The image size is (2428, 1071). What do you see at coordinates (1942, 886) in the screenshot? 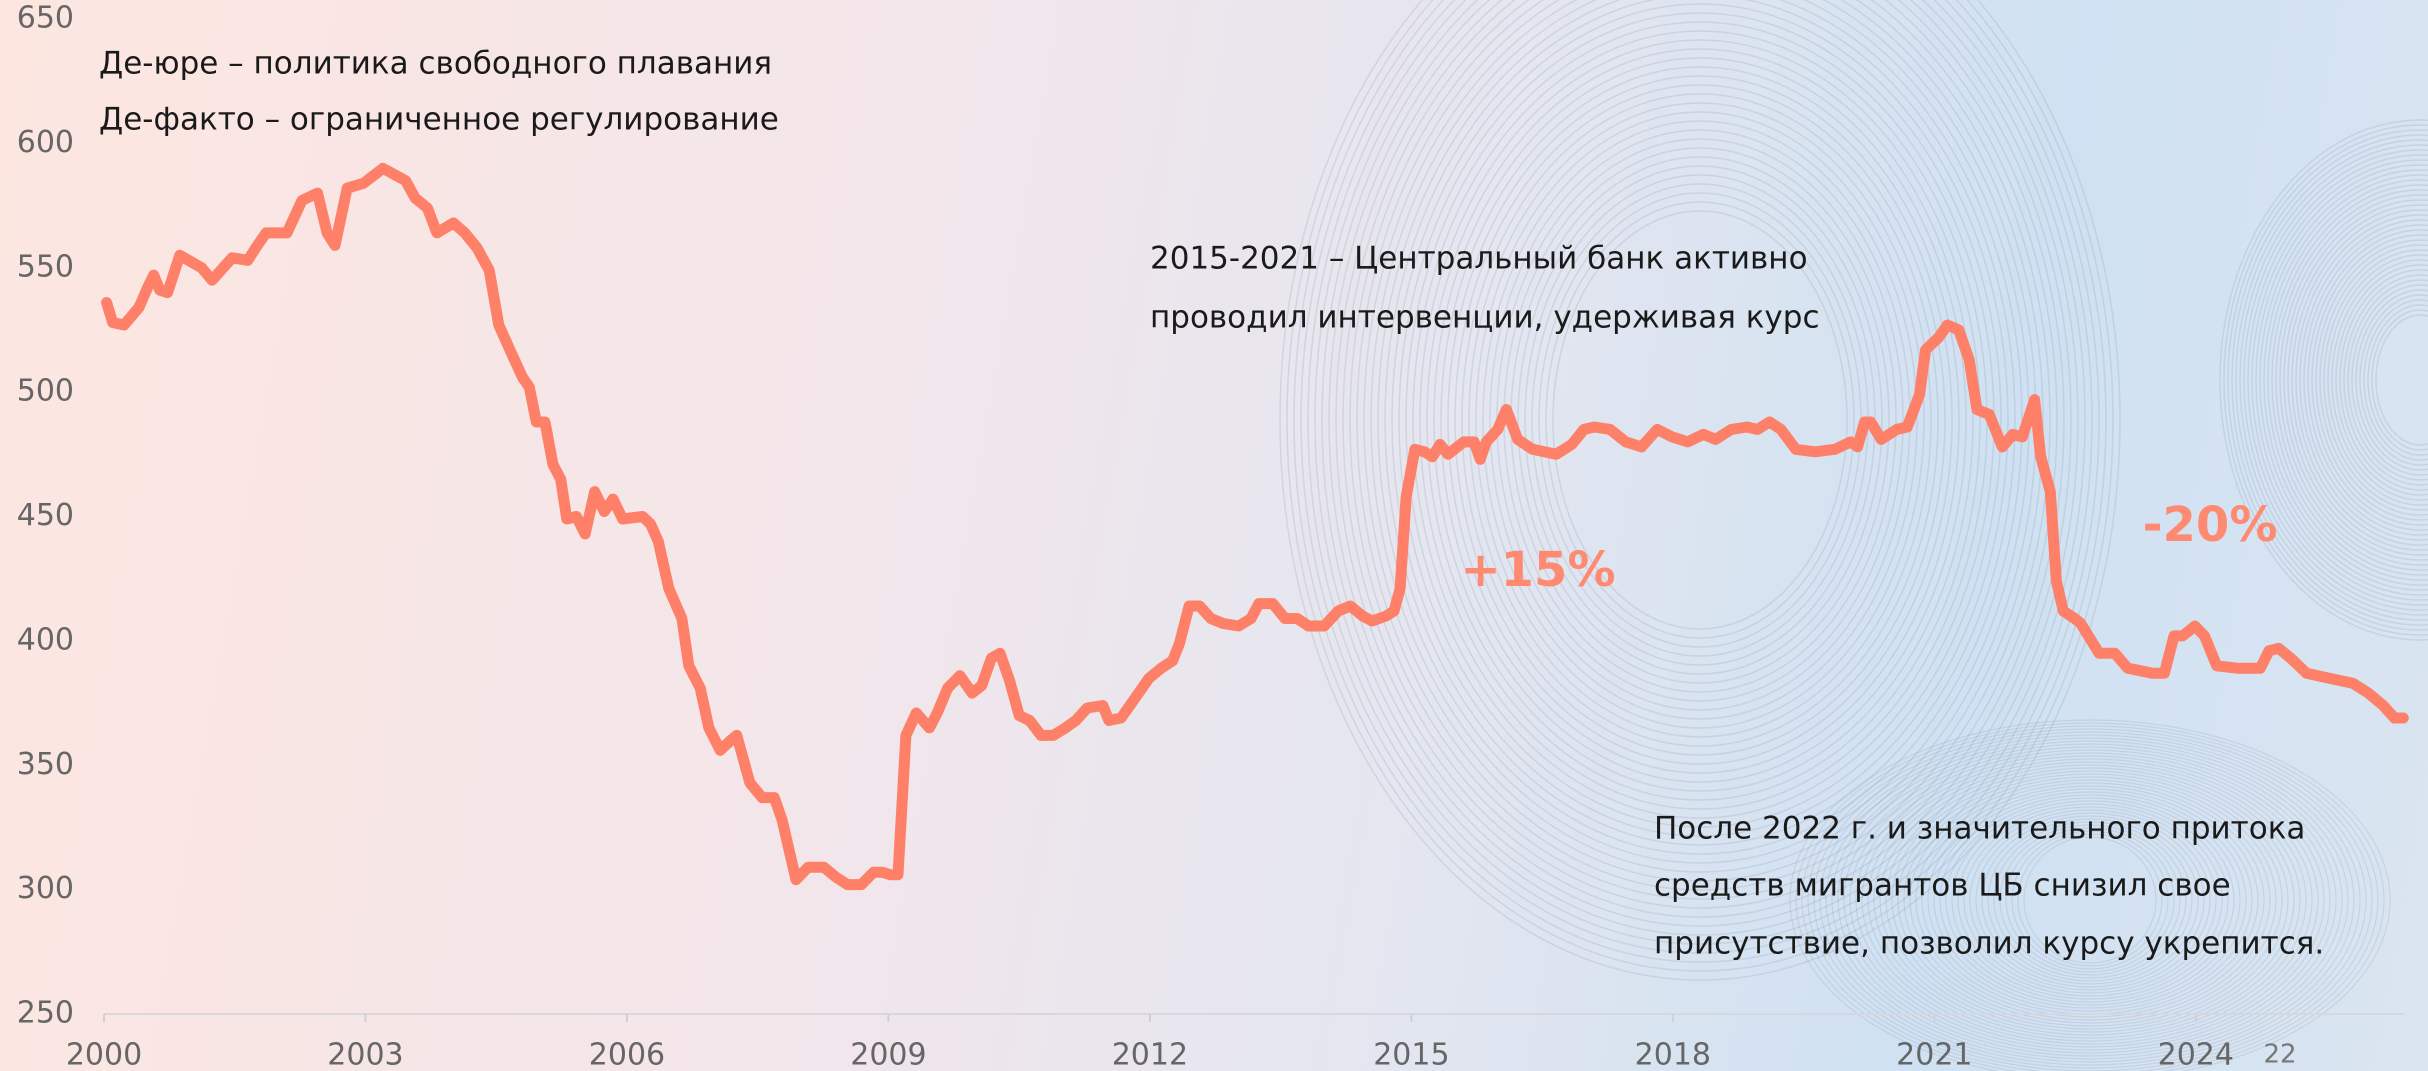
I see `annotation: средств мигрантов ЦБ снизил свое` at bounding box center [1942, 886].